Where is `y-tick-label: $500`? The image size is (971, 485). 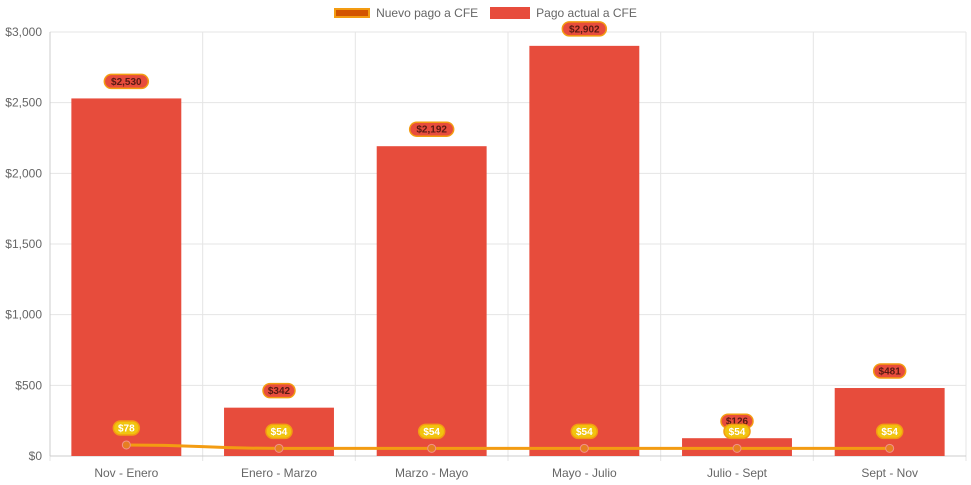 y-tick-label: $500 is located at coordinates (28, 385).